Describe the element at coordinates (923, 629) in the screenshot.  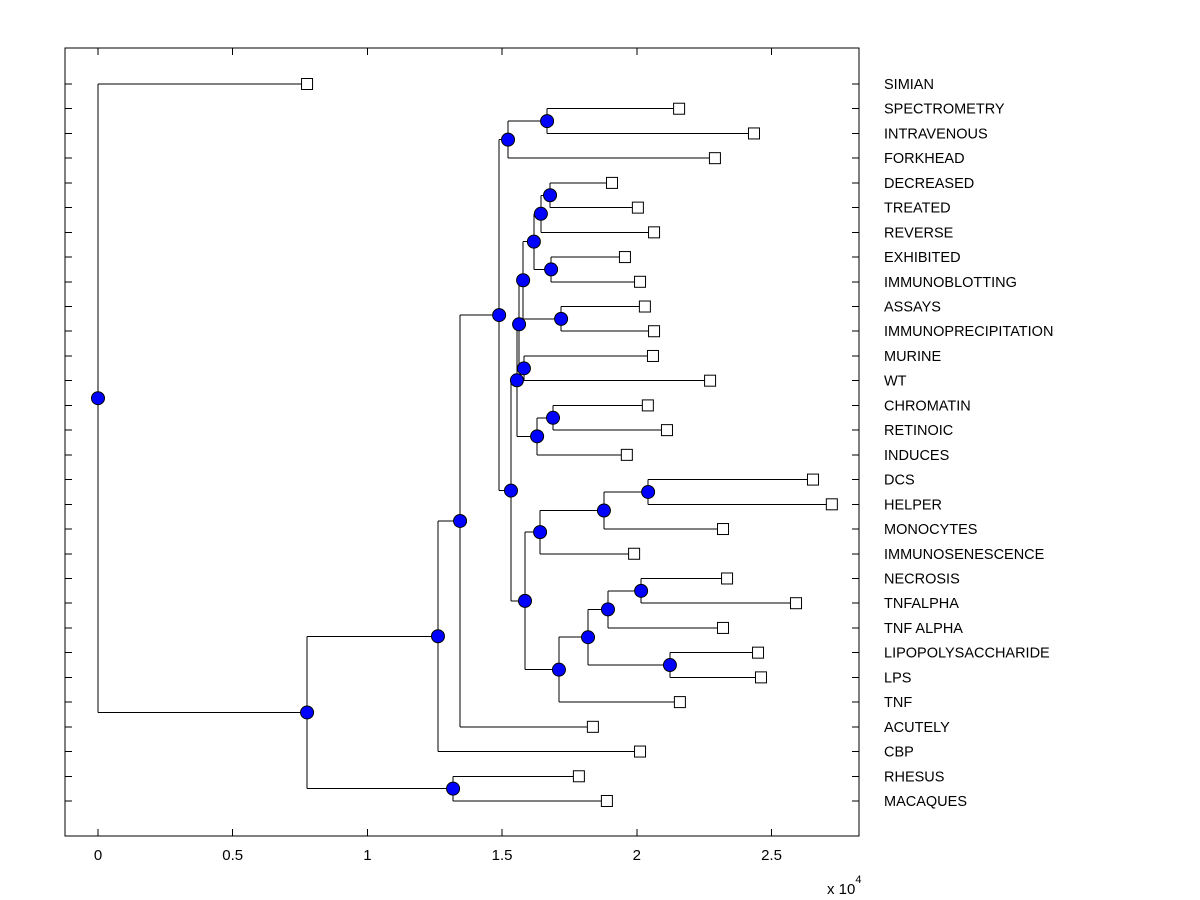
I see `leaf-label: TNF ALPHA` at that location.